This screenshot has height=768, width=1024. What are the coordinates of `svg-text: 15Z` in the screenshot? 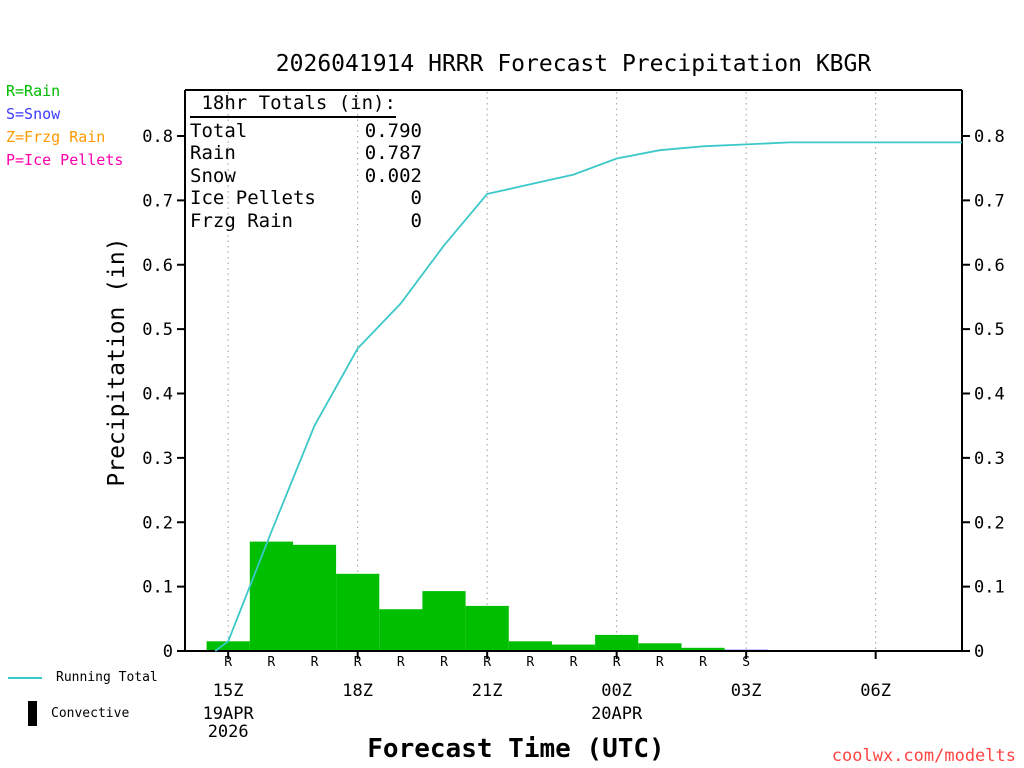 It's located at (228, 691).